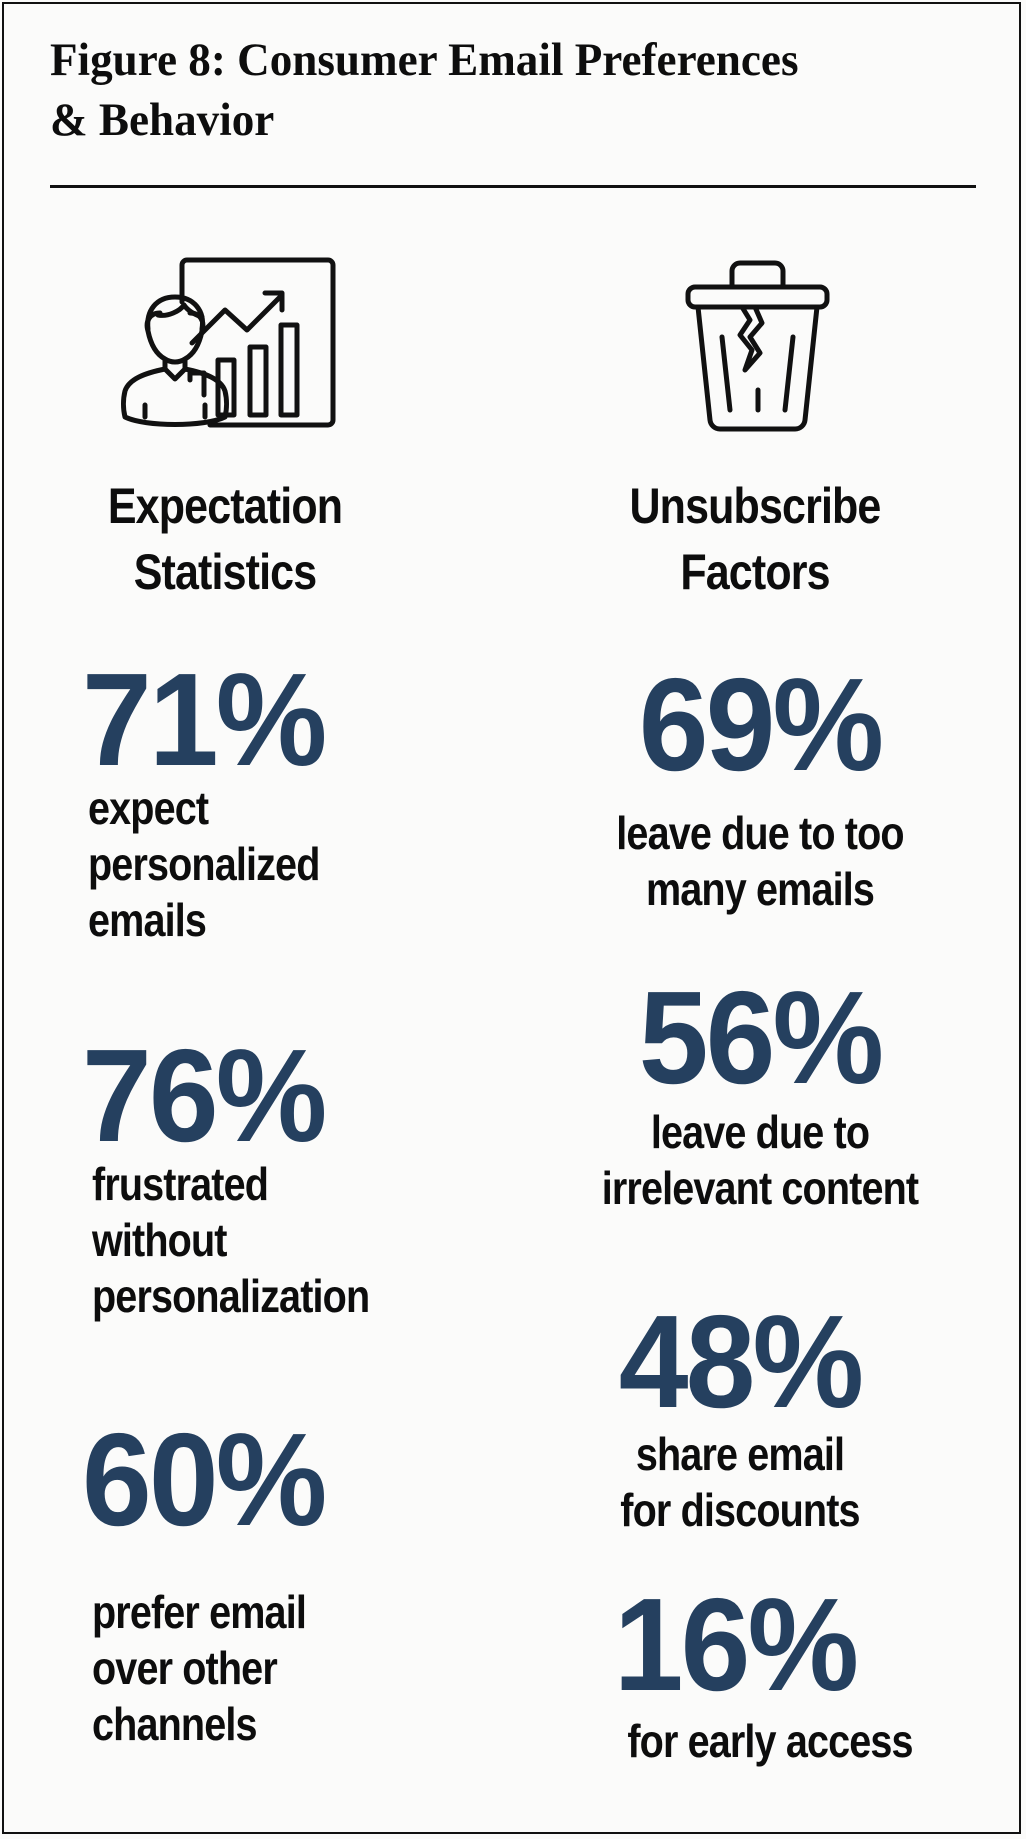  I want to click on figure-title-line1: Figure 8: Consumer Email Preferences, so click(424, 60).